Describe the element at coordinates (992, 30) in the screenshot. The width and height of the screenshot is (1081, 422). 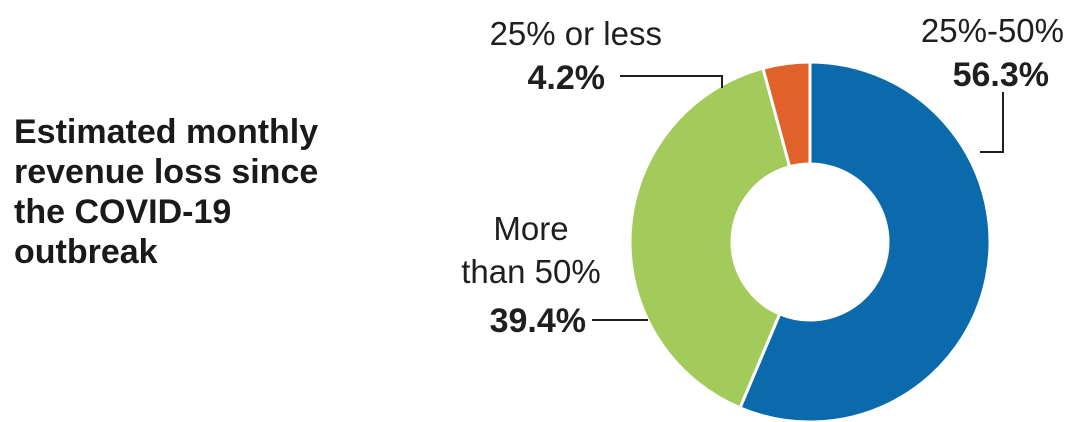
I see `label-category-25-50: 25%-50%` at that location.